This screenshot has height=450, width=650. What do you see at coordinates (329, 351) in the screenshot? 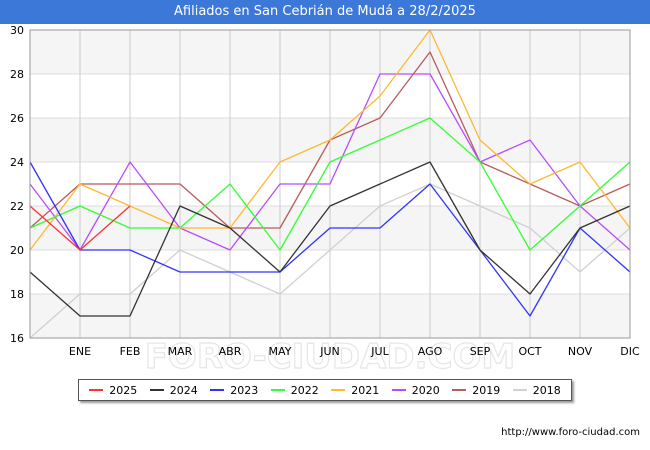
I see `x-tick-label: JUN` at bounding box center [329, 351].